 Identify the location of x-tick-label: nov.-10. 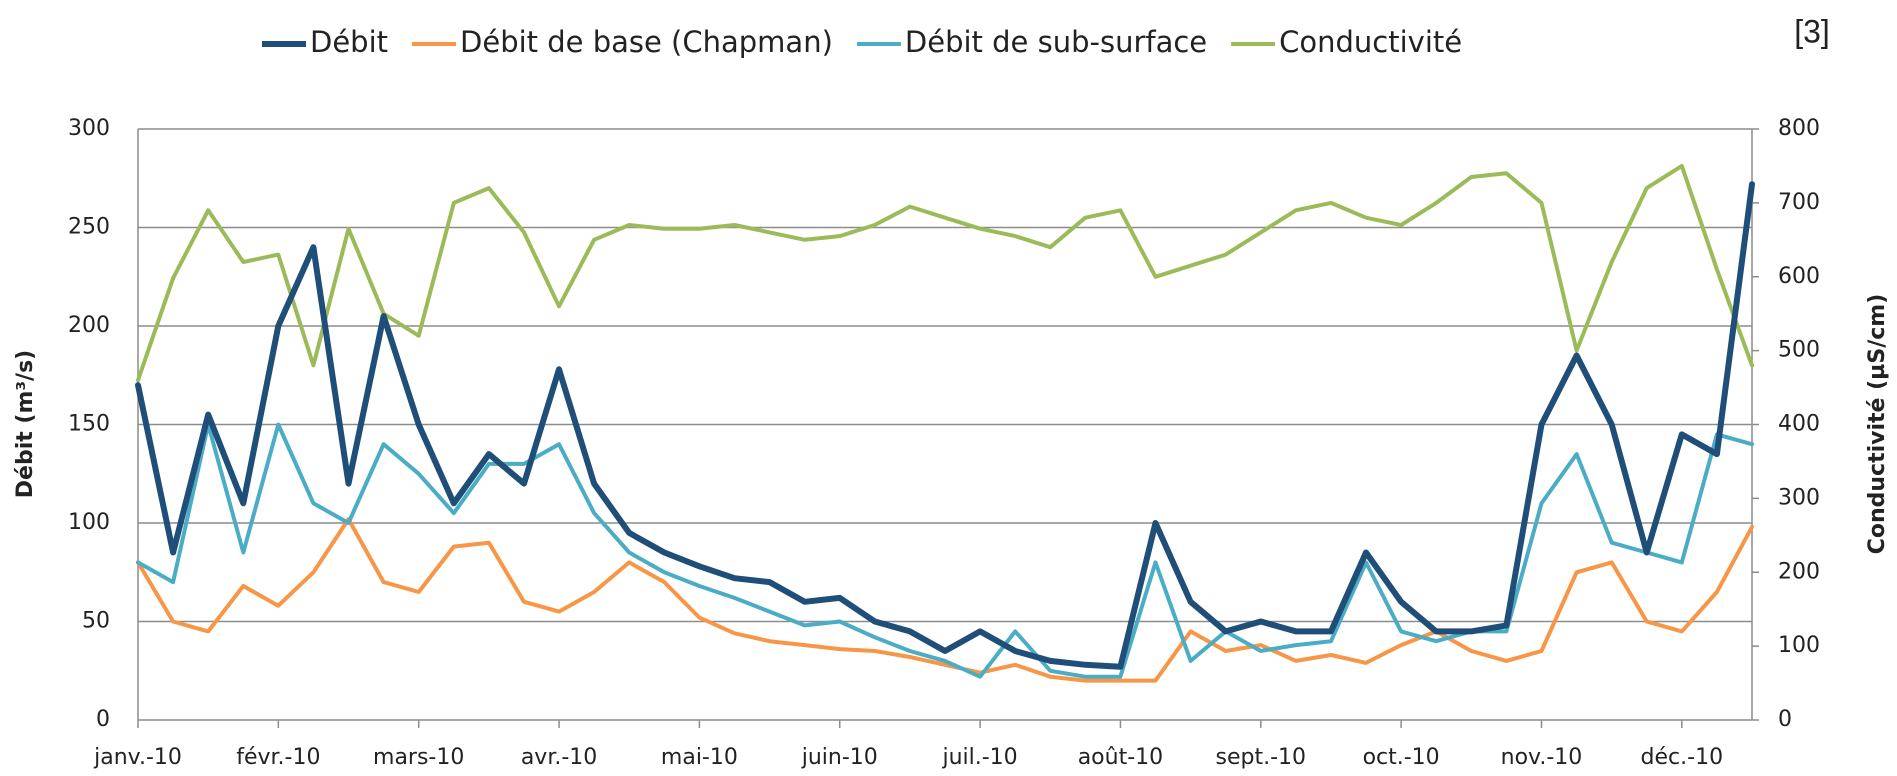
(1542, 757).